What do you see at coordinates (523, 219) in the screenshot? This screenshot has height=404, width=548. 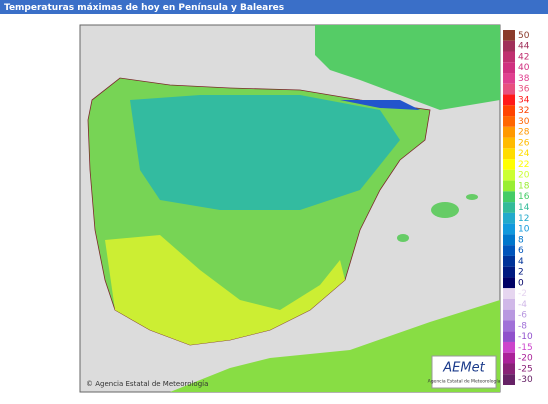 I see `legend-label: 12` at bounding box center [523, 219].